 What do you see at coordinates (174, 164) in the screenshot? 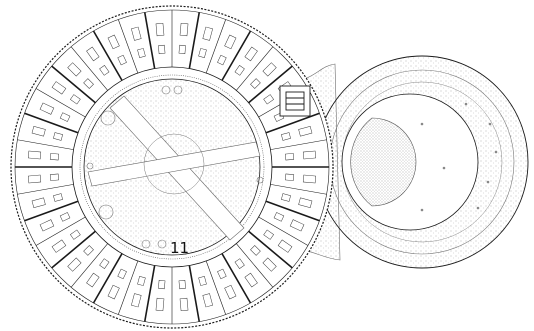
I see `courtyard-center-ring` at bounding box center [174, 164].